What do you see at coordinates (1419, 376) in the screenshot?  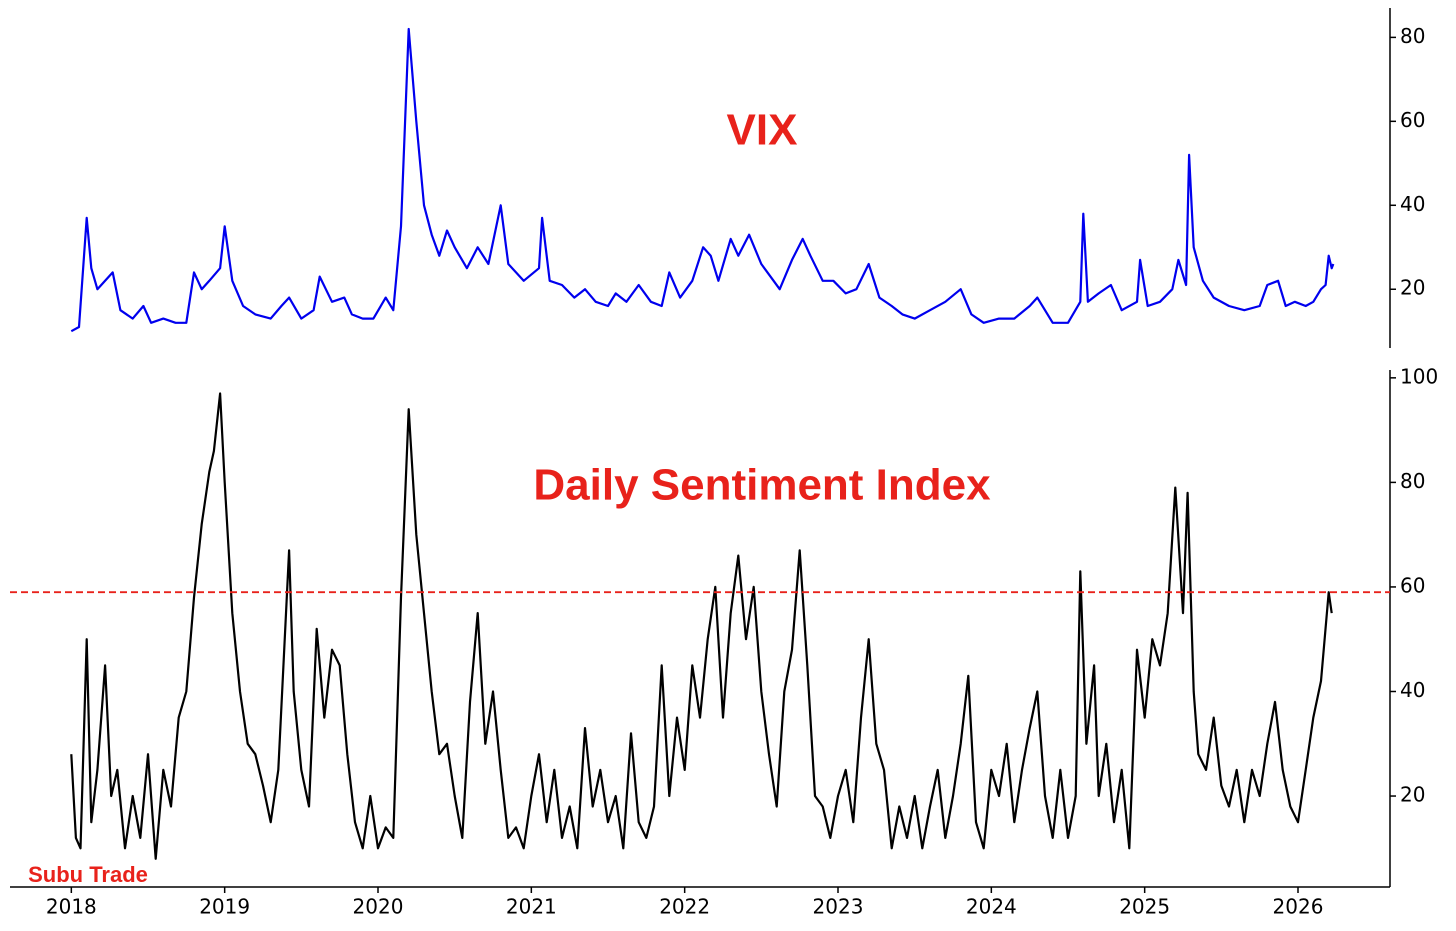 I see `y-tick-label: 100` at bounding box center [1419, 376].